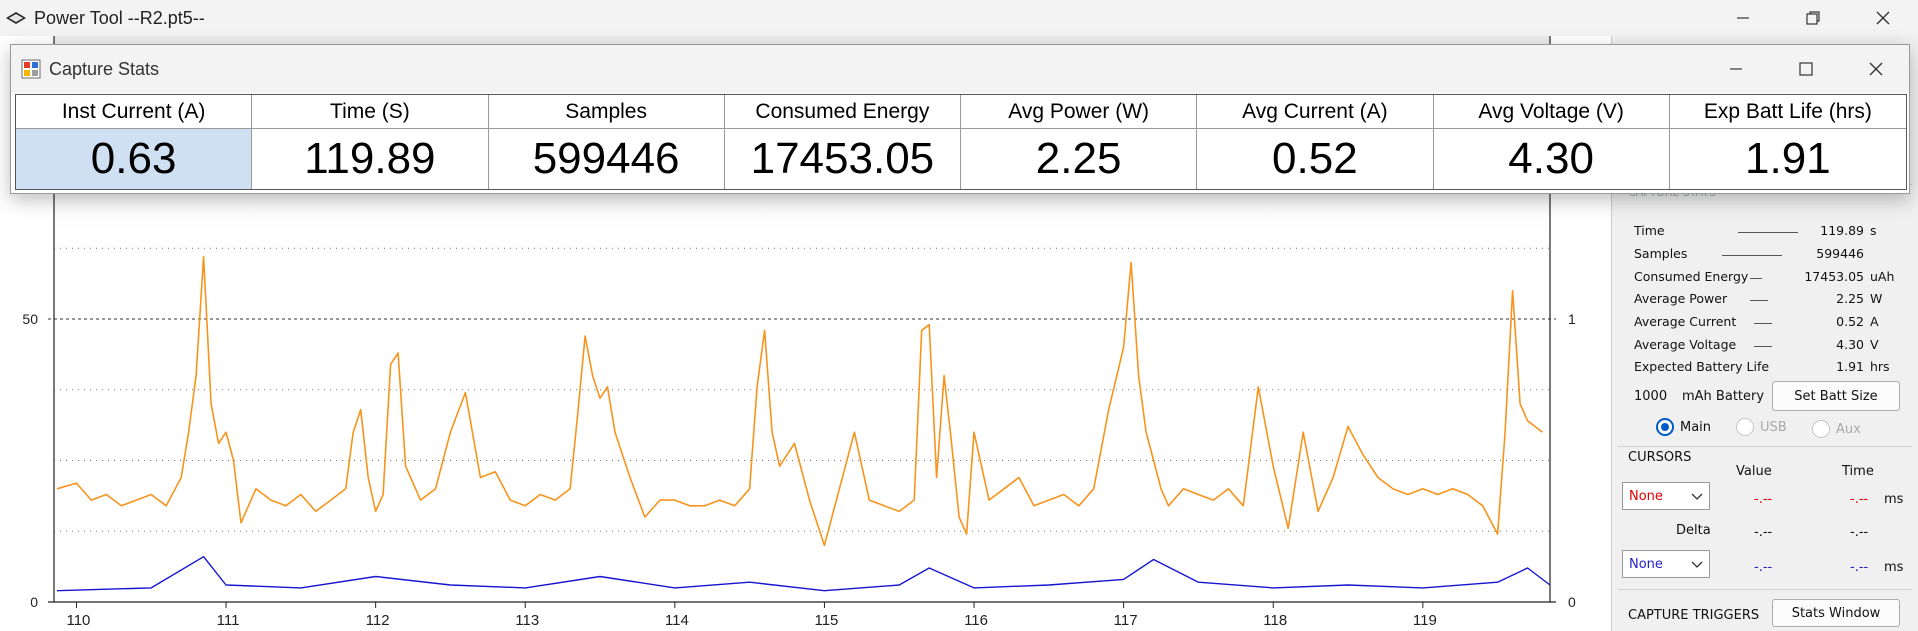  What do you see at coordinates (1836, 396) in the screenshot?
I see `set-batt-size-button: Set Batt Size` at bounding box center [1836, 396].